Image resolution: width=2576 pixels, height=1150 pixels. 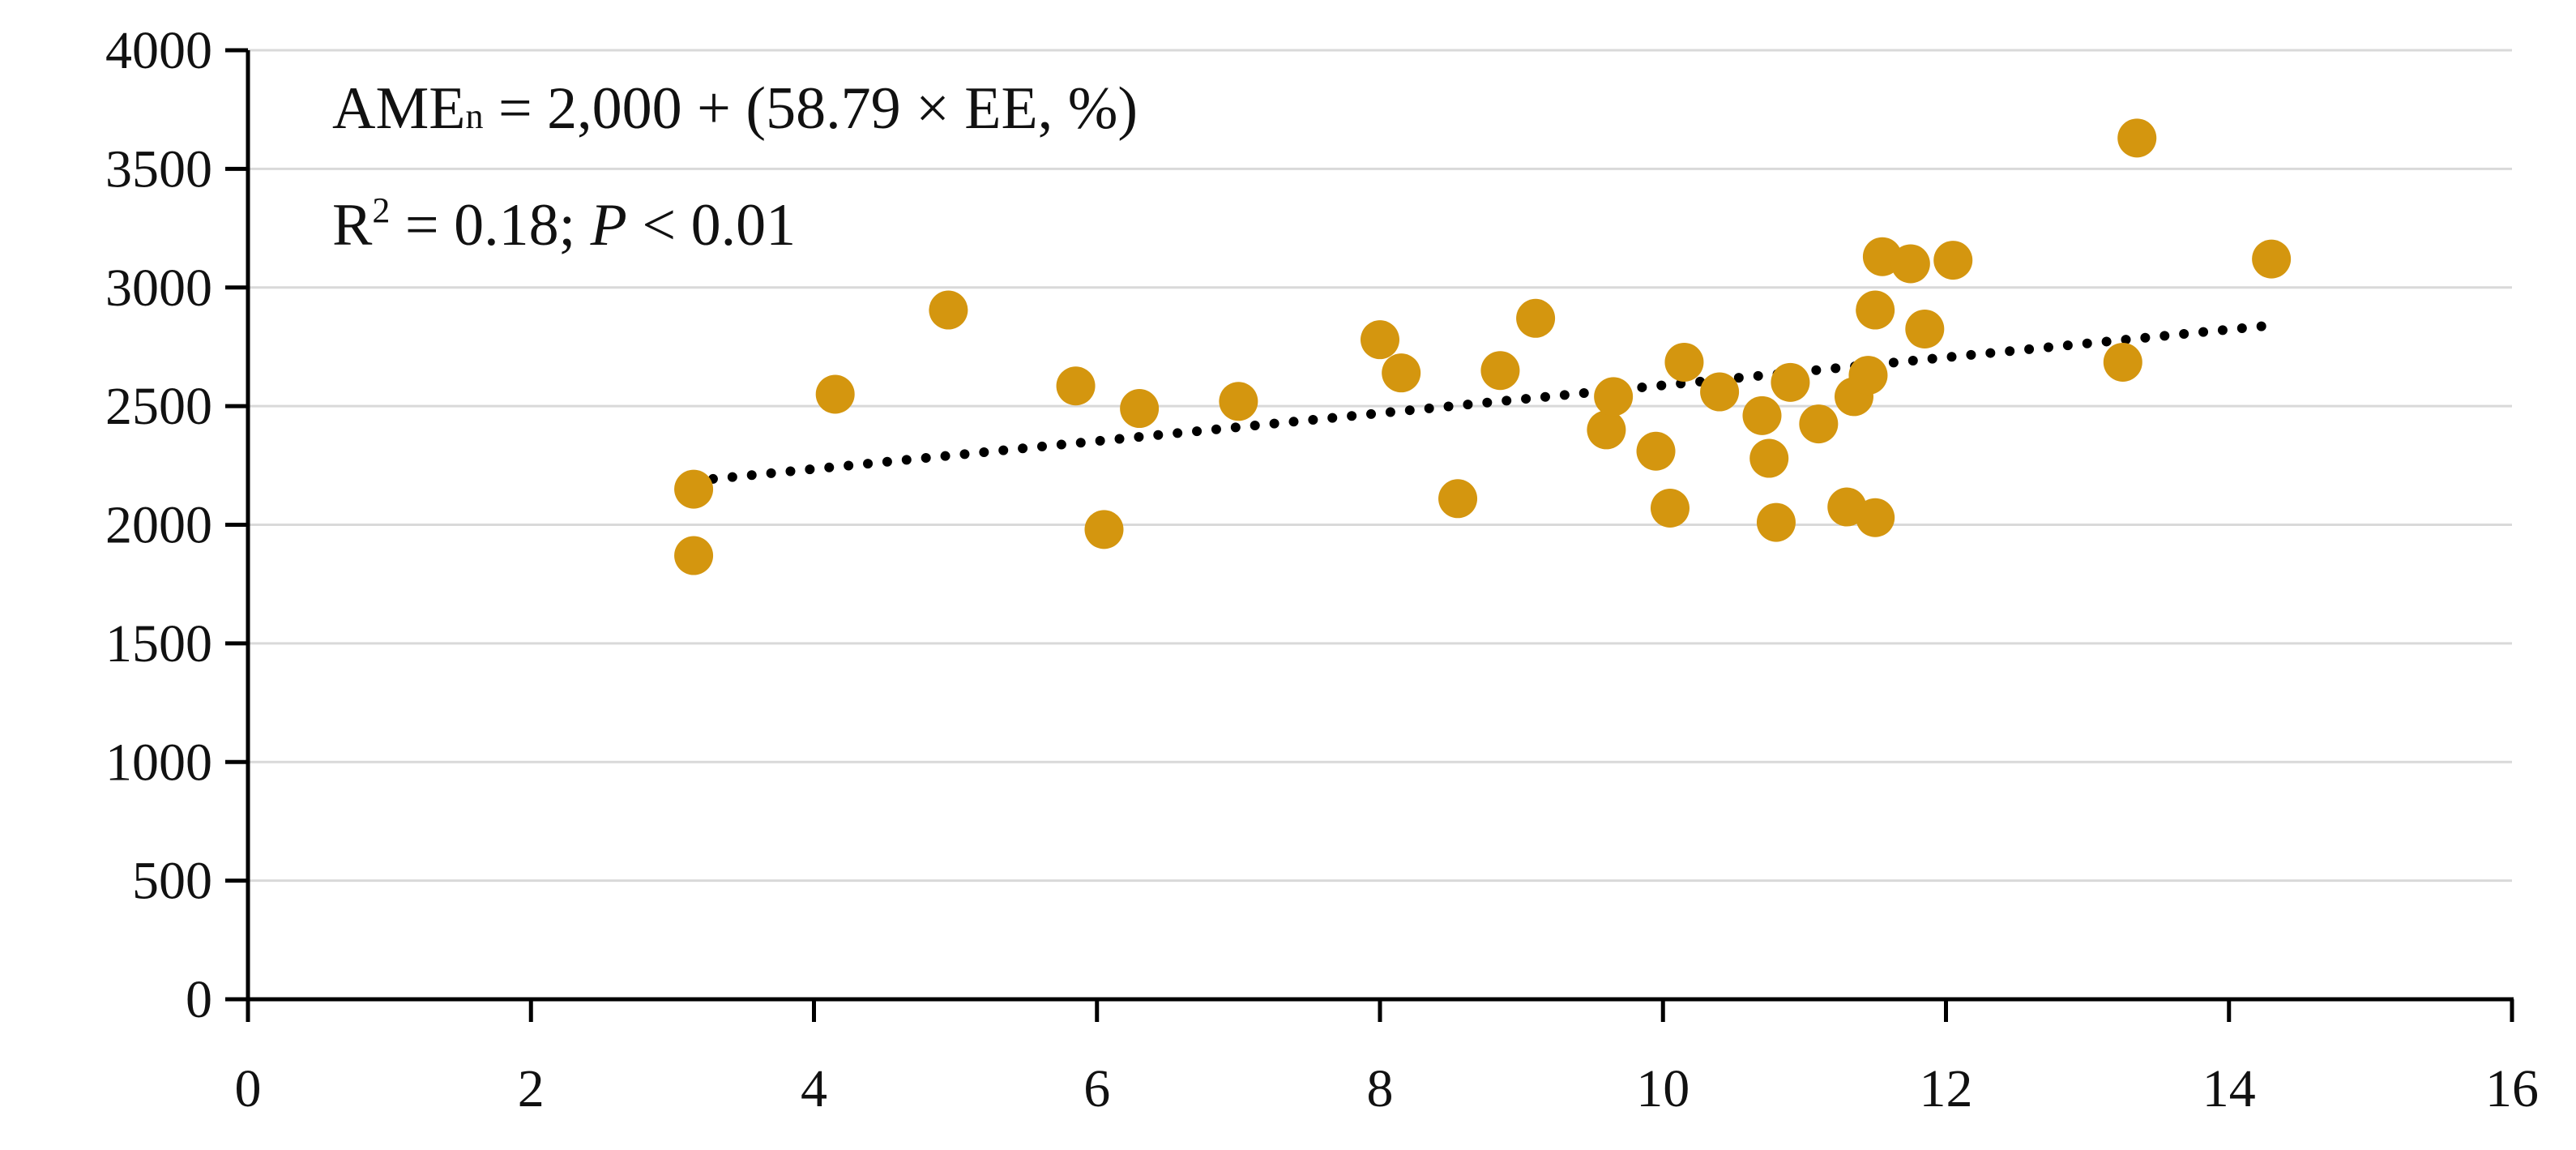 I want to click on equation-rhs: = 2,000 + (58.79 × EE, %), so click(x=810, y=108).